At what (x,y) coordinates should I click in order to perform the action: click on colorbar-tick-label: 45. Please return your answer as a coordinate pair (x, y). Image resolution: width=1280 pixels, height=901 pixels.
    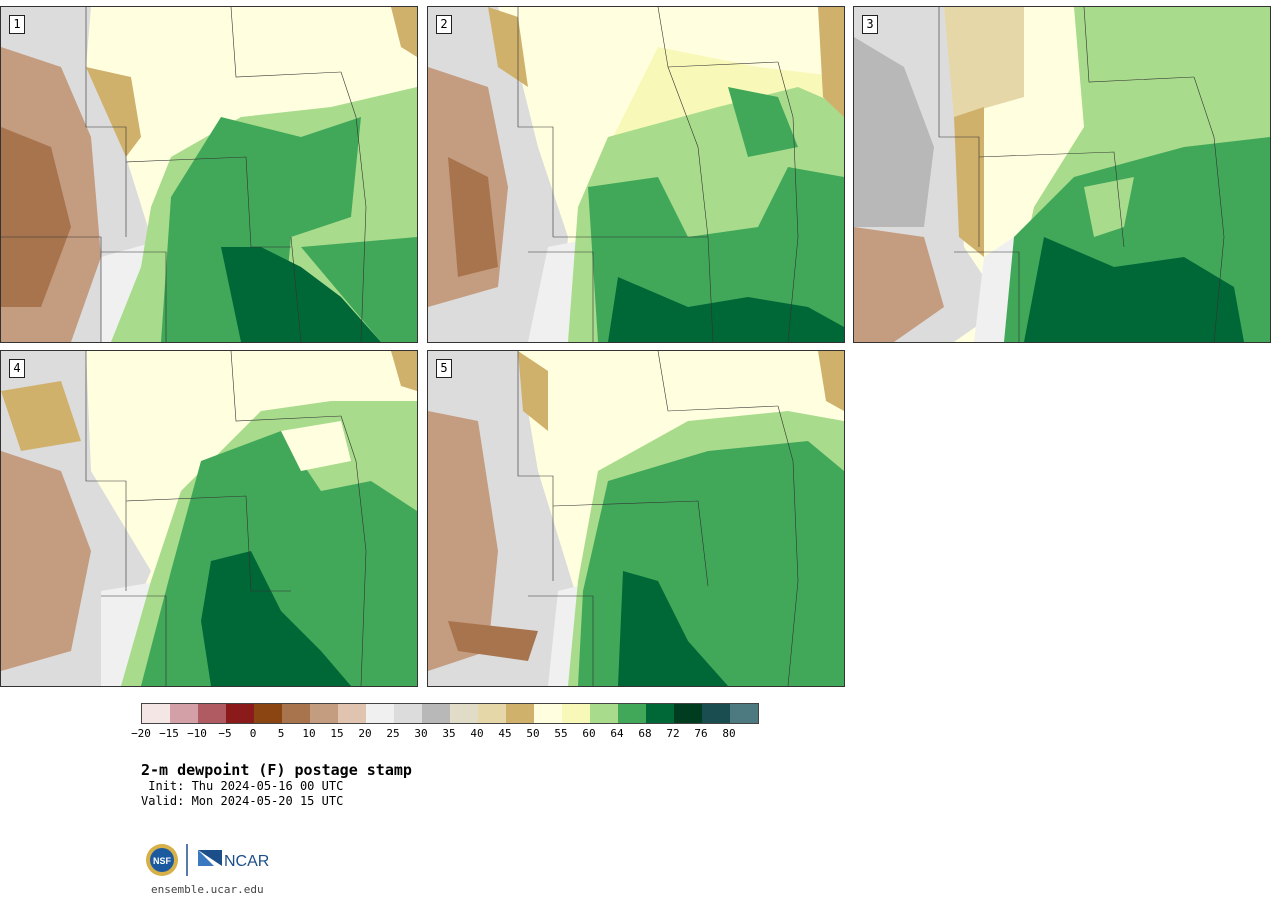
    Looking at the image, I should click on (505, 733).